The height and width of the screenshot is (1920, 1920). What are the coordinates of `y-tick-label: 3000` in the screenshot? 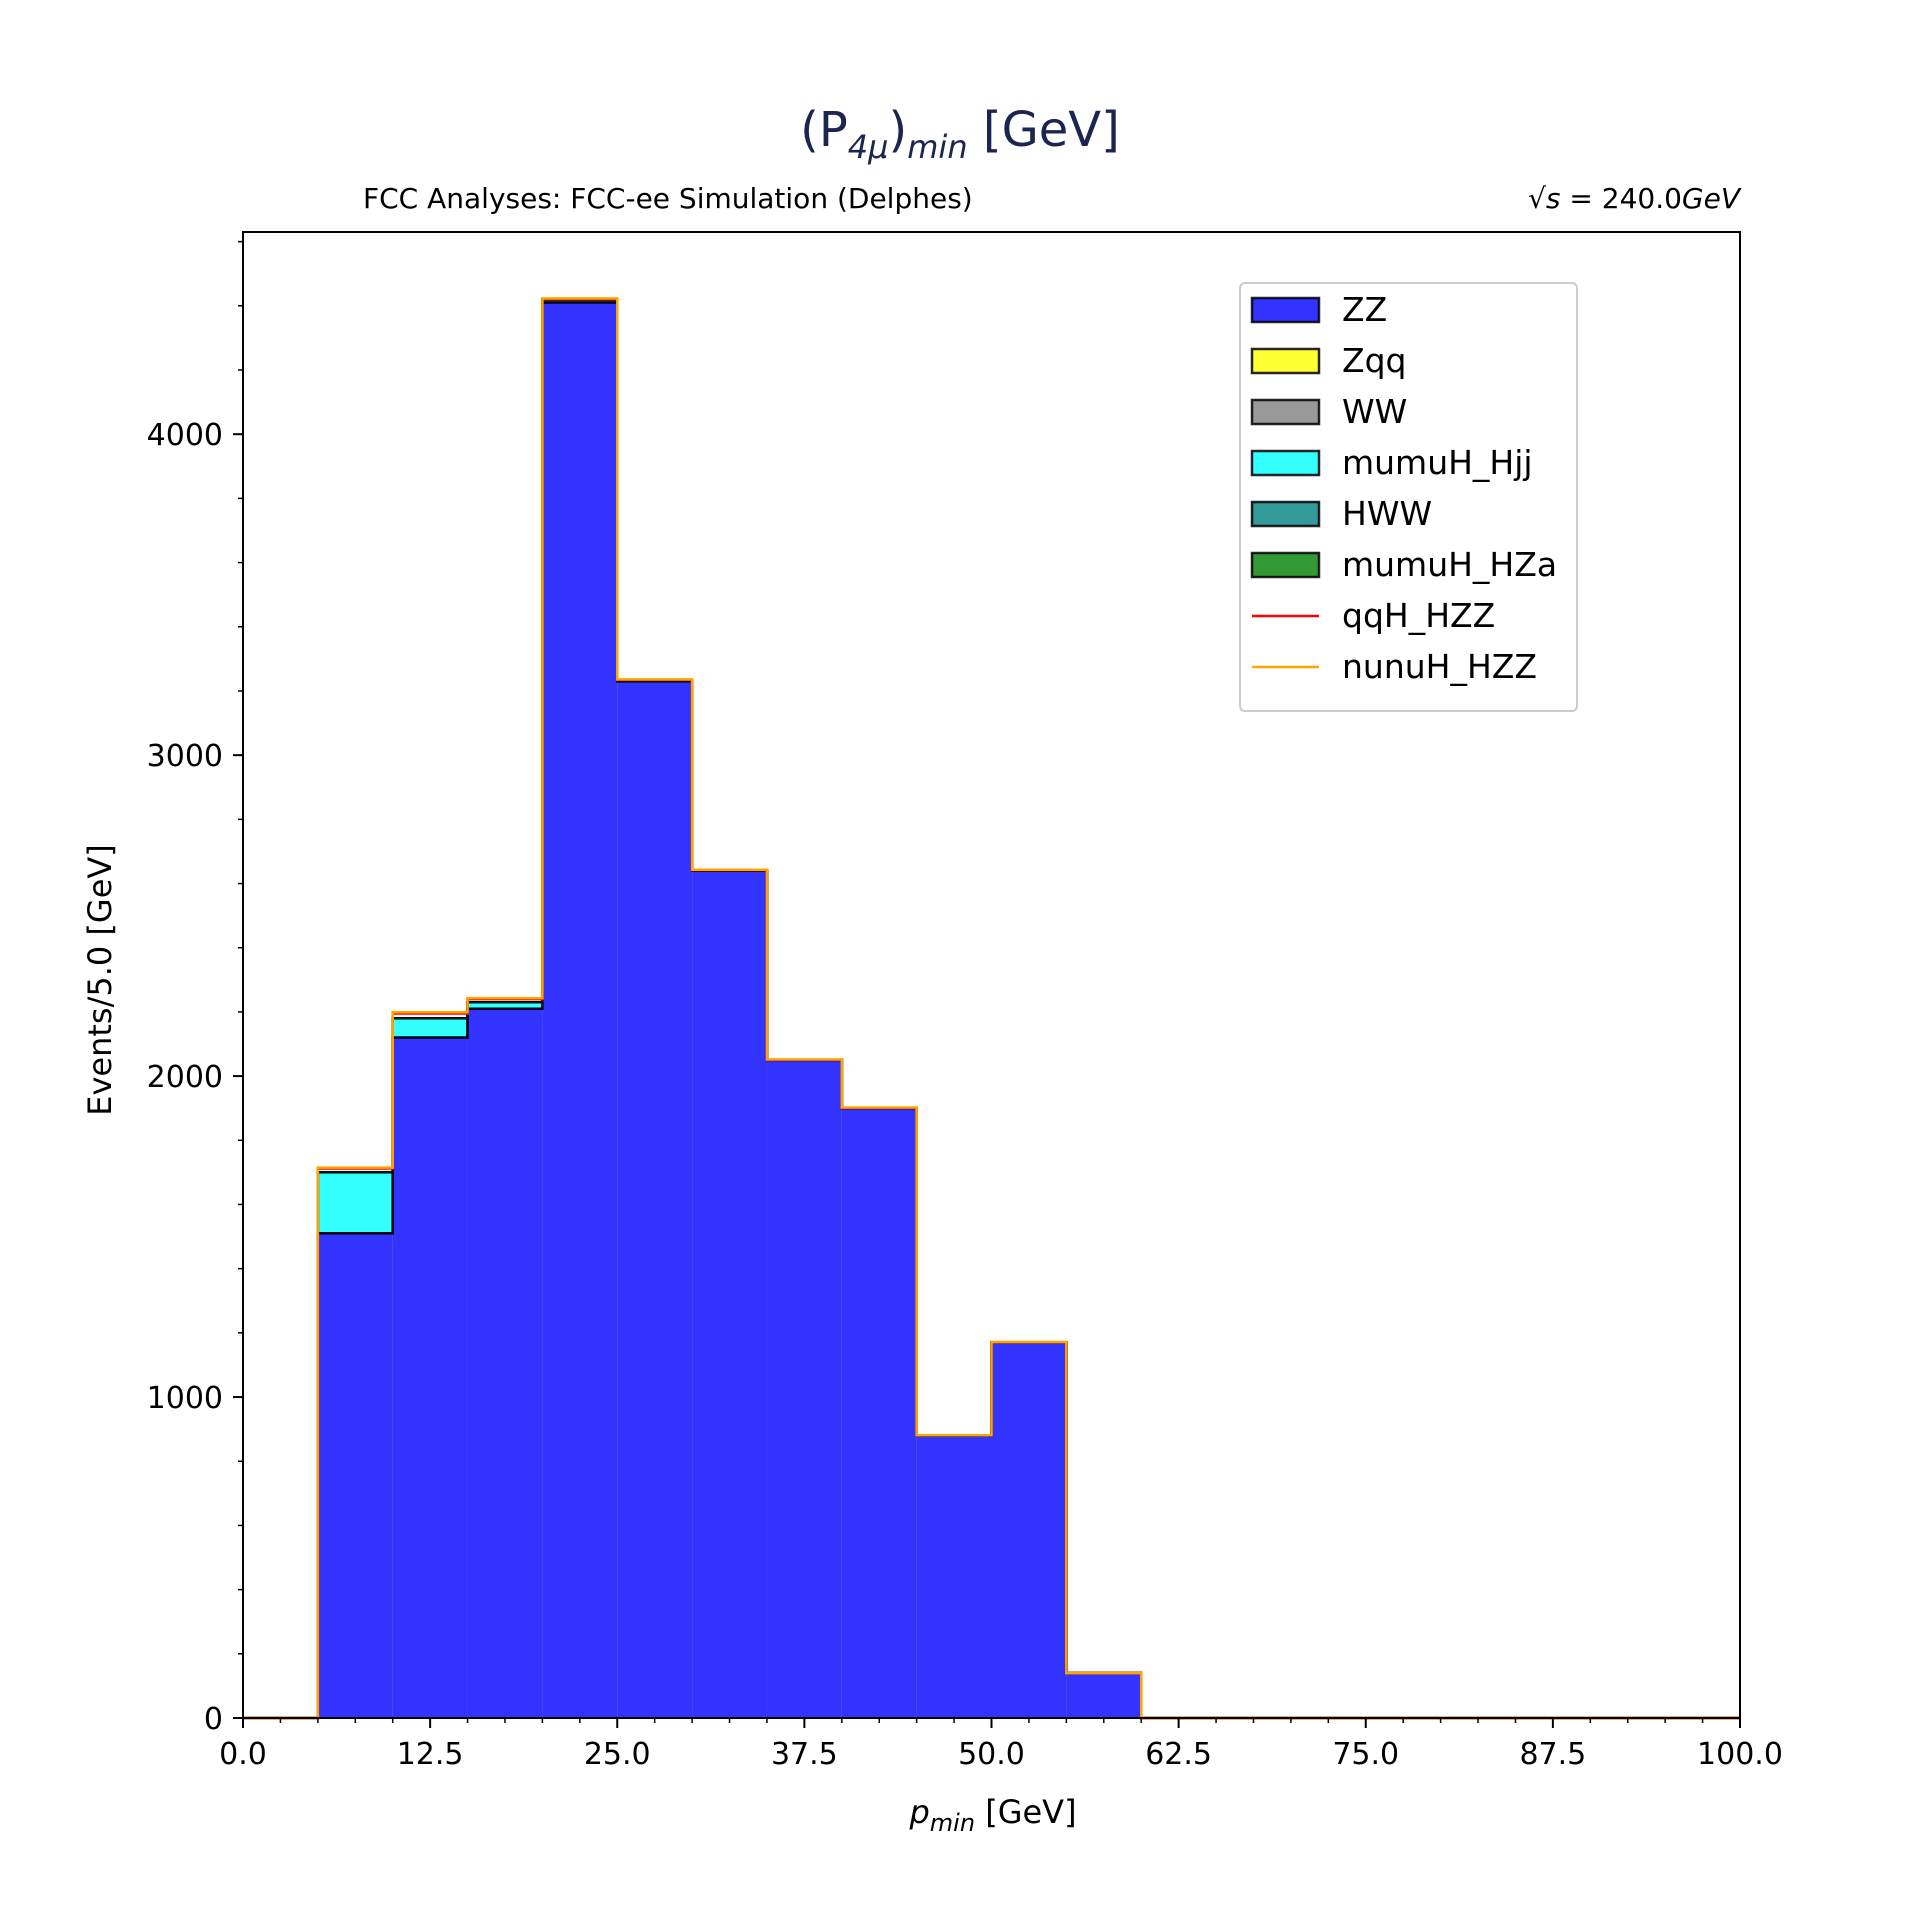 It's located at (185, 756).